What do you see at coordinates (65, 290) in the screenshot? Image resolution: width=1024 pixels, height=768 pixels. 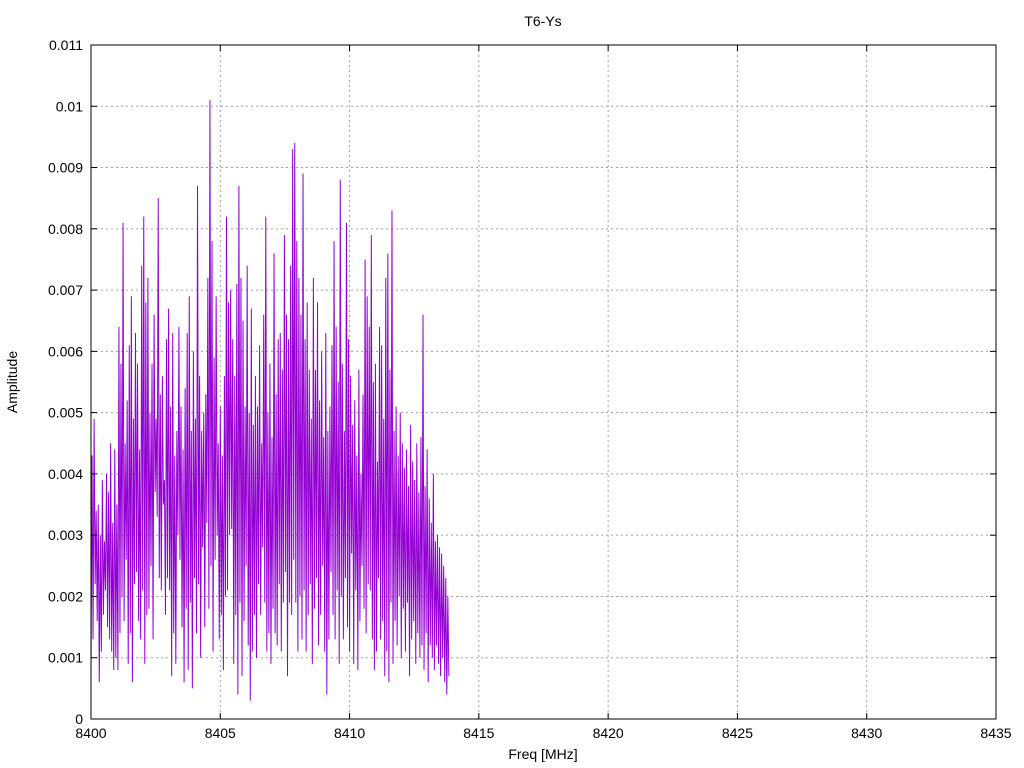 I see `y-tick-label: 0.007` at bounding box center [65, 290].